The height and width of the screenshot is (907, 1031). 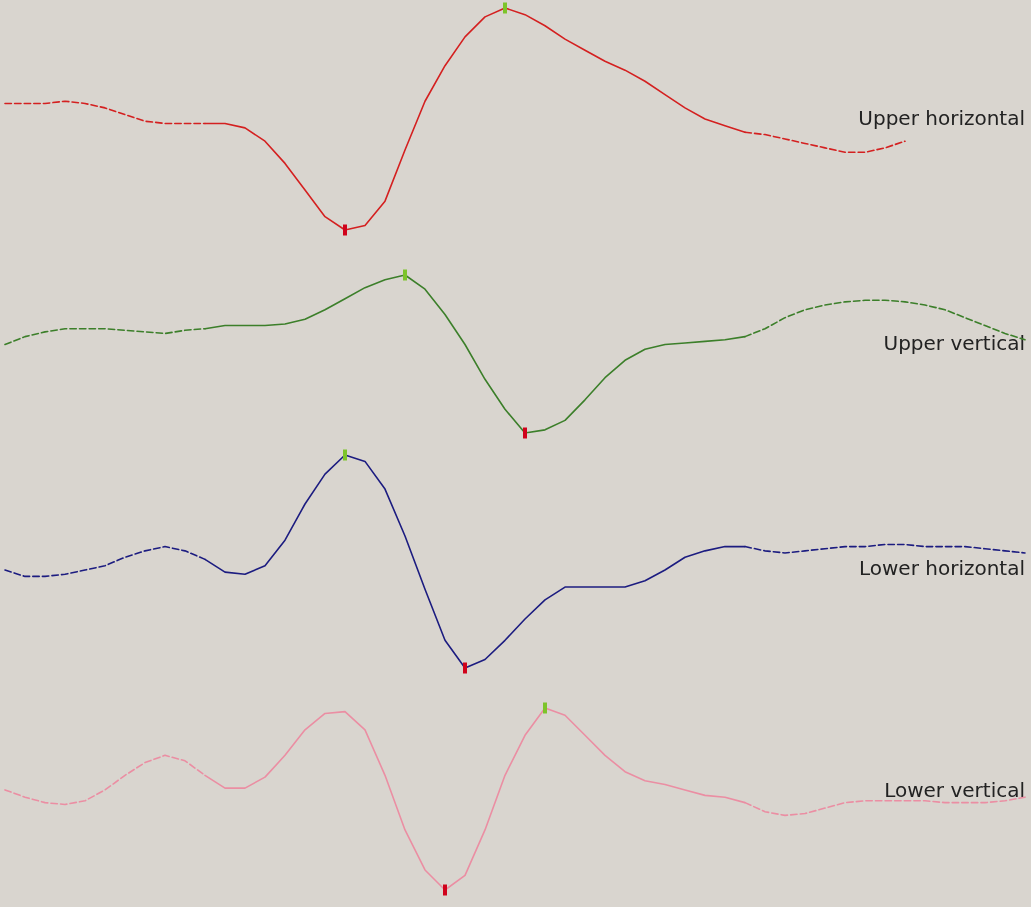 What do you see at coordinates (941, 118) in the screenshot?
I see `text: Upper horizontal` at bounding box center [941, 118].